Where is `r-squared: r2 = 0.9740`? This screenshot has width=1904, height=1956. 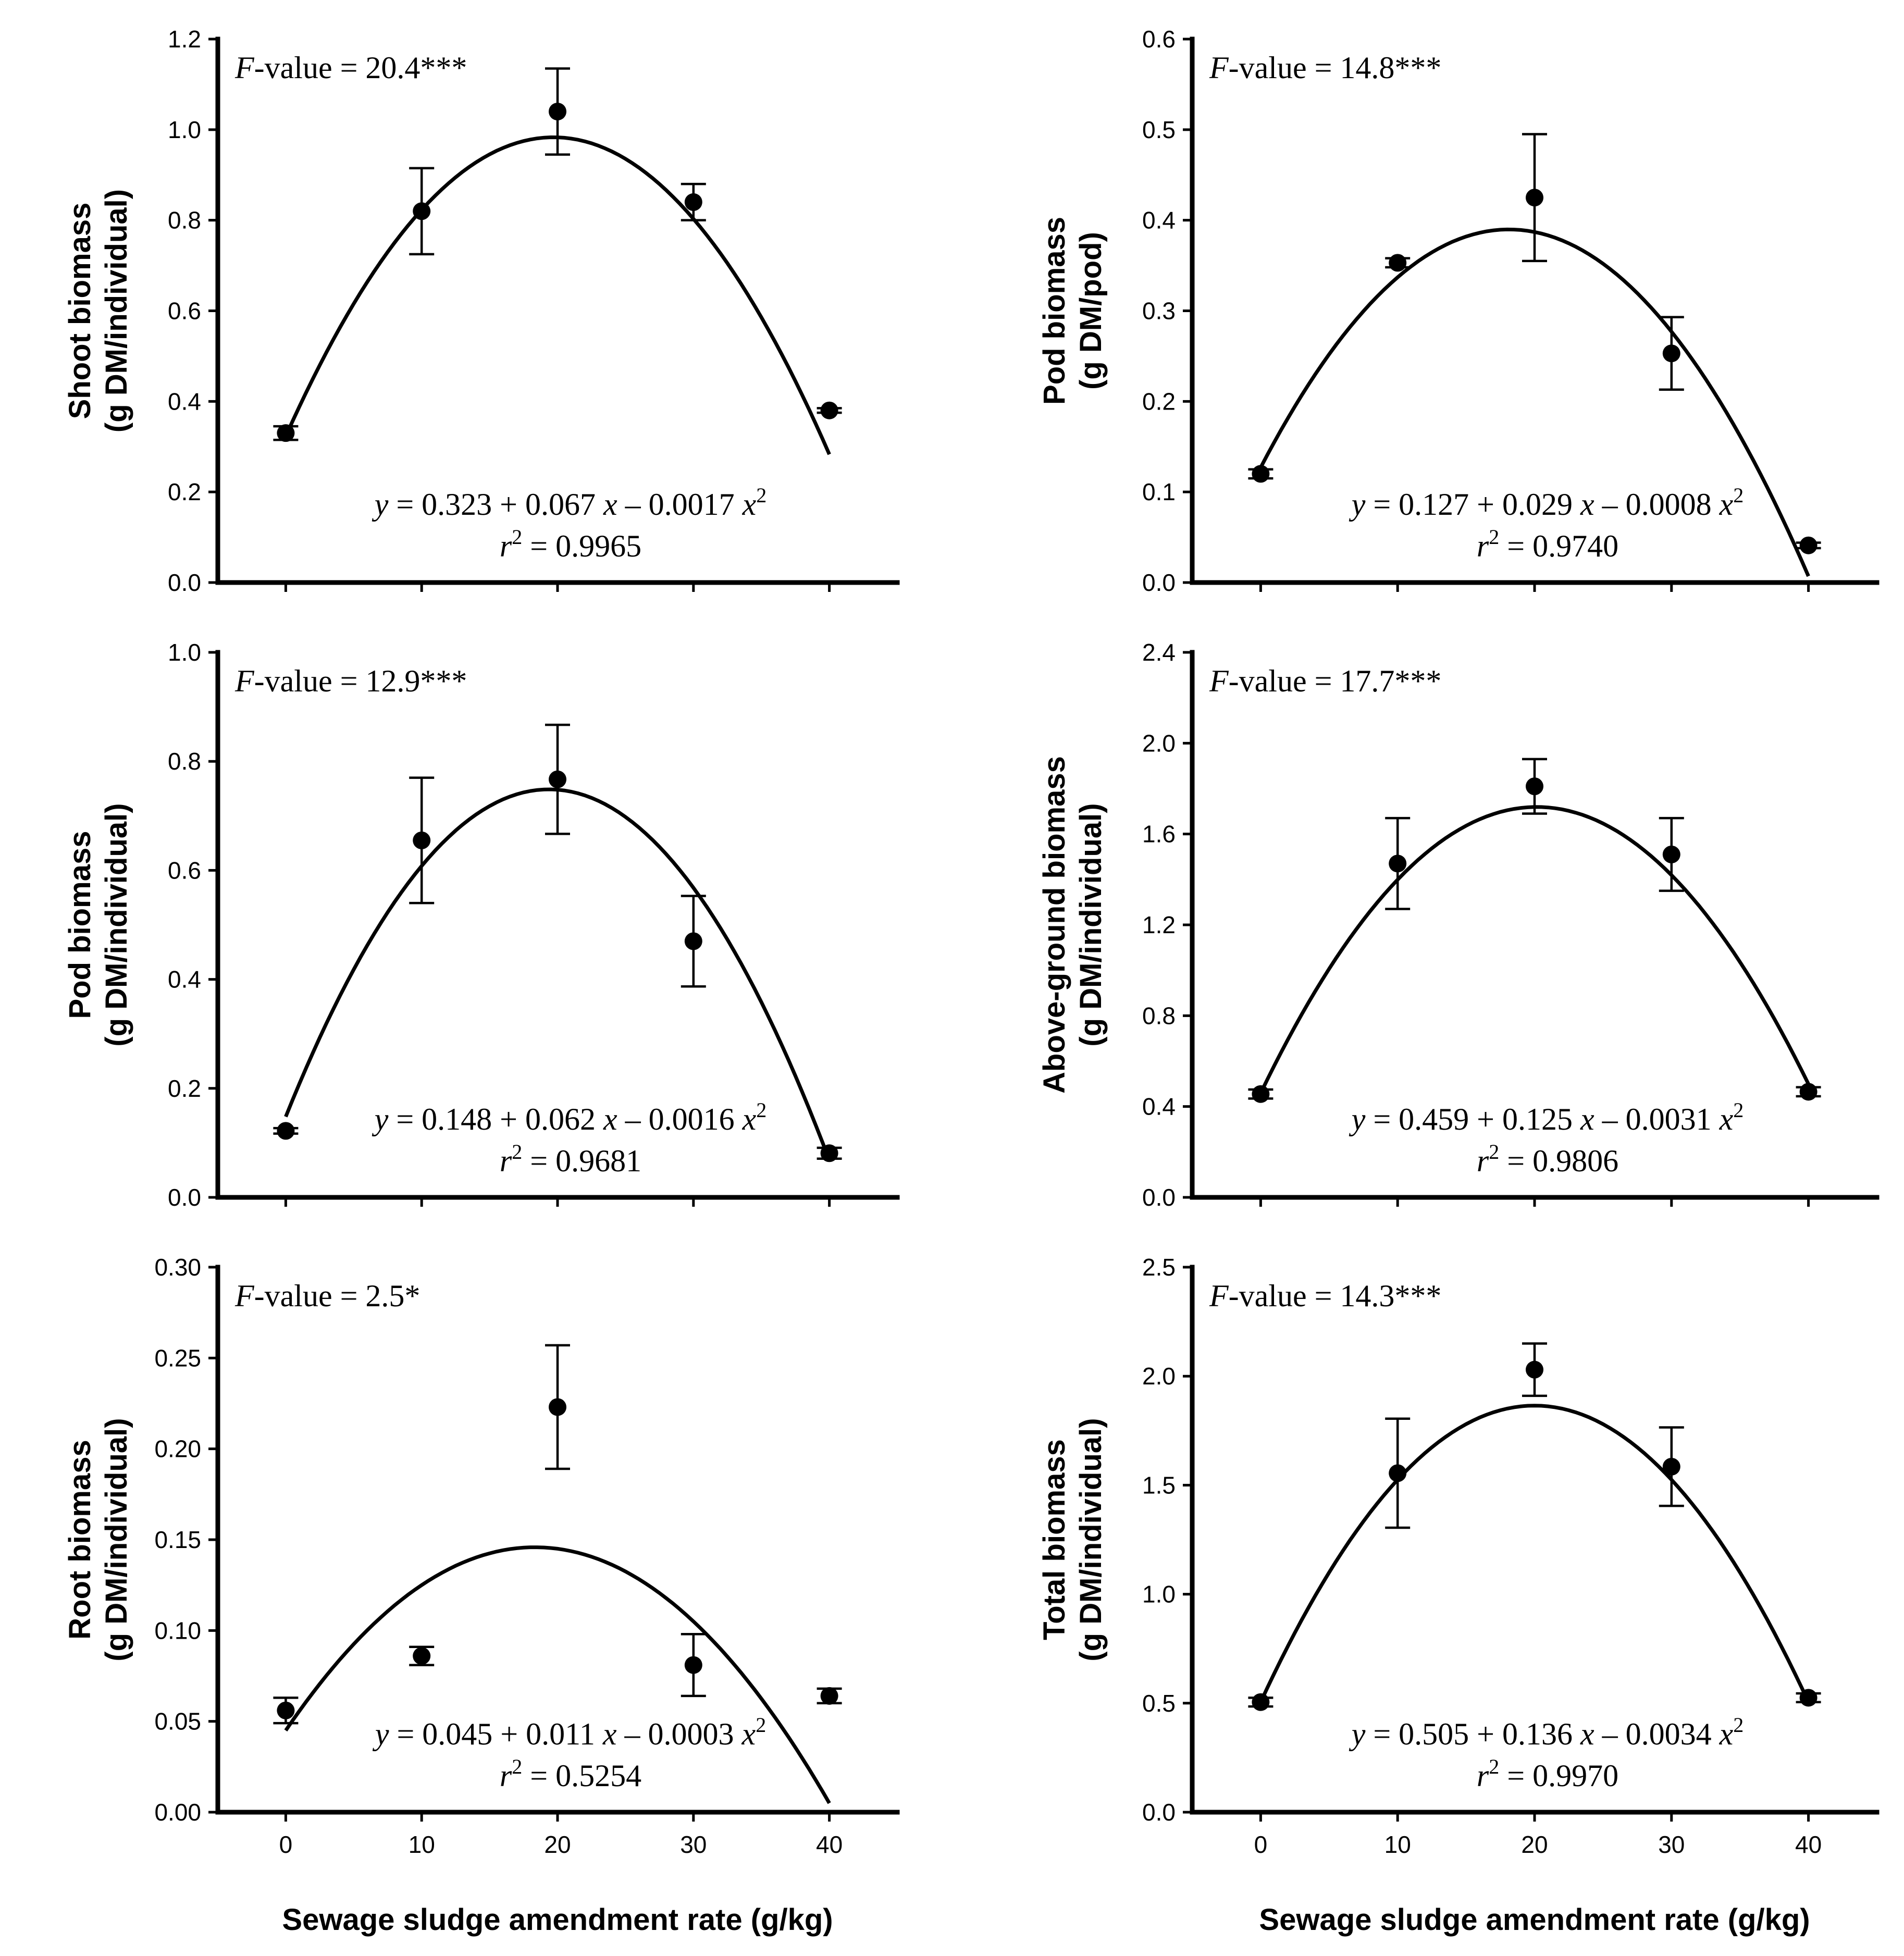 r-squared: r2 = 0.9740 is located at coordinates (1547, 544).